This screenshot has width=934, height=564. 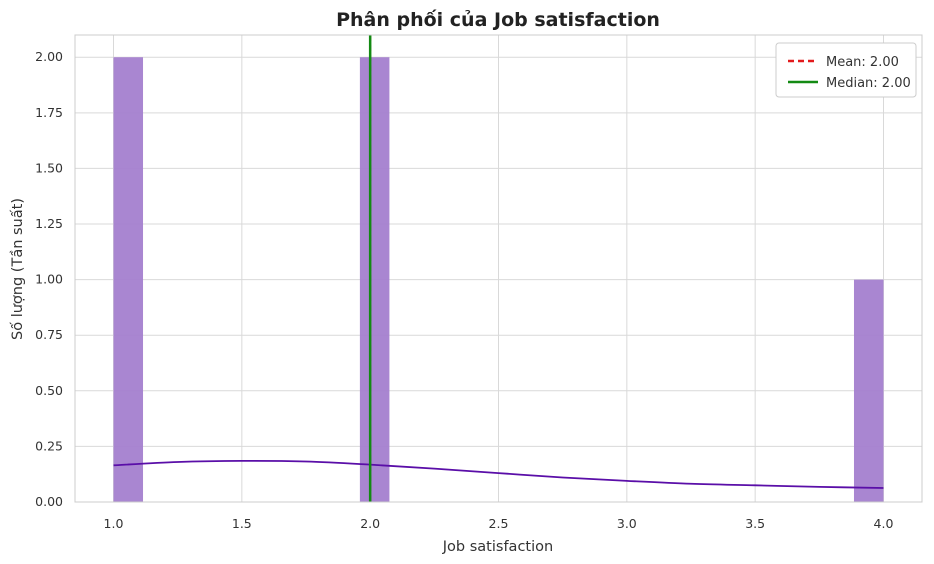 I want to click on y-tick-label-4: 1.00, so click(x=49, y=279).